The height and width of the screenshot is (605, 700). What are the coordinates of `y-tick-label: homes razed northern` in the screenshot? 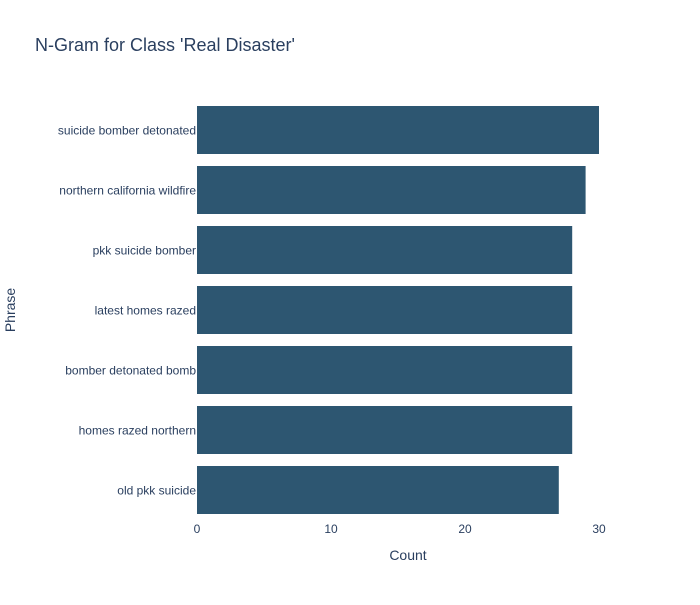 It's located at (137, 431).